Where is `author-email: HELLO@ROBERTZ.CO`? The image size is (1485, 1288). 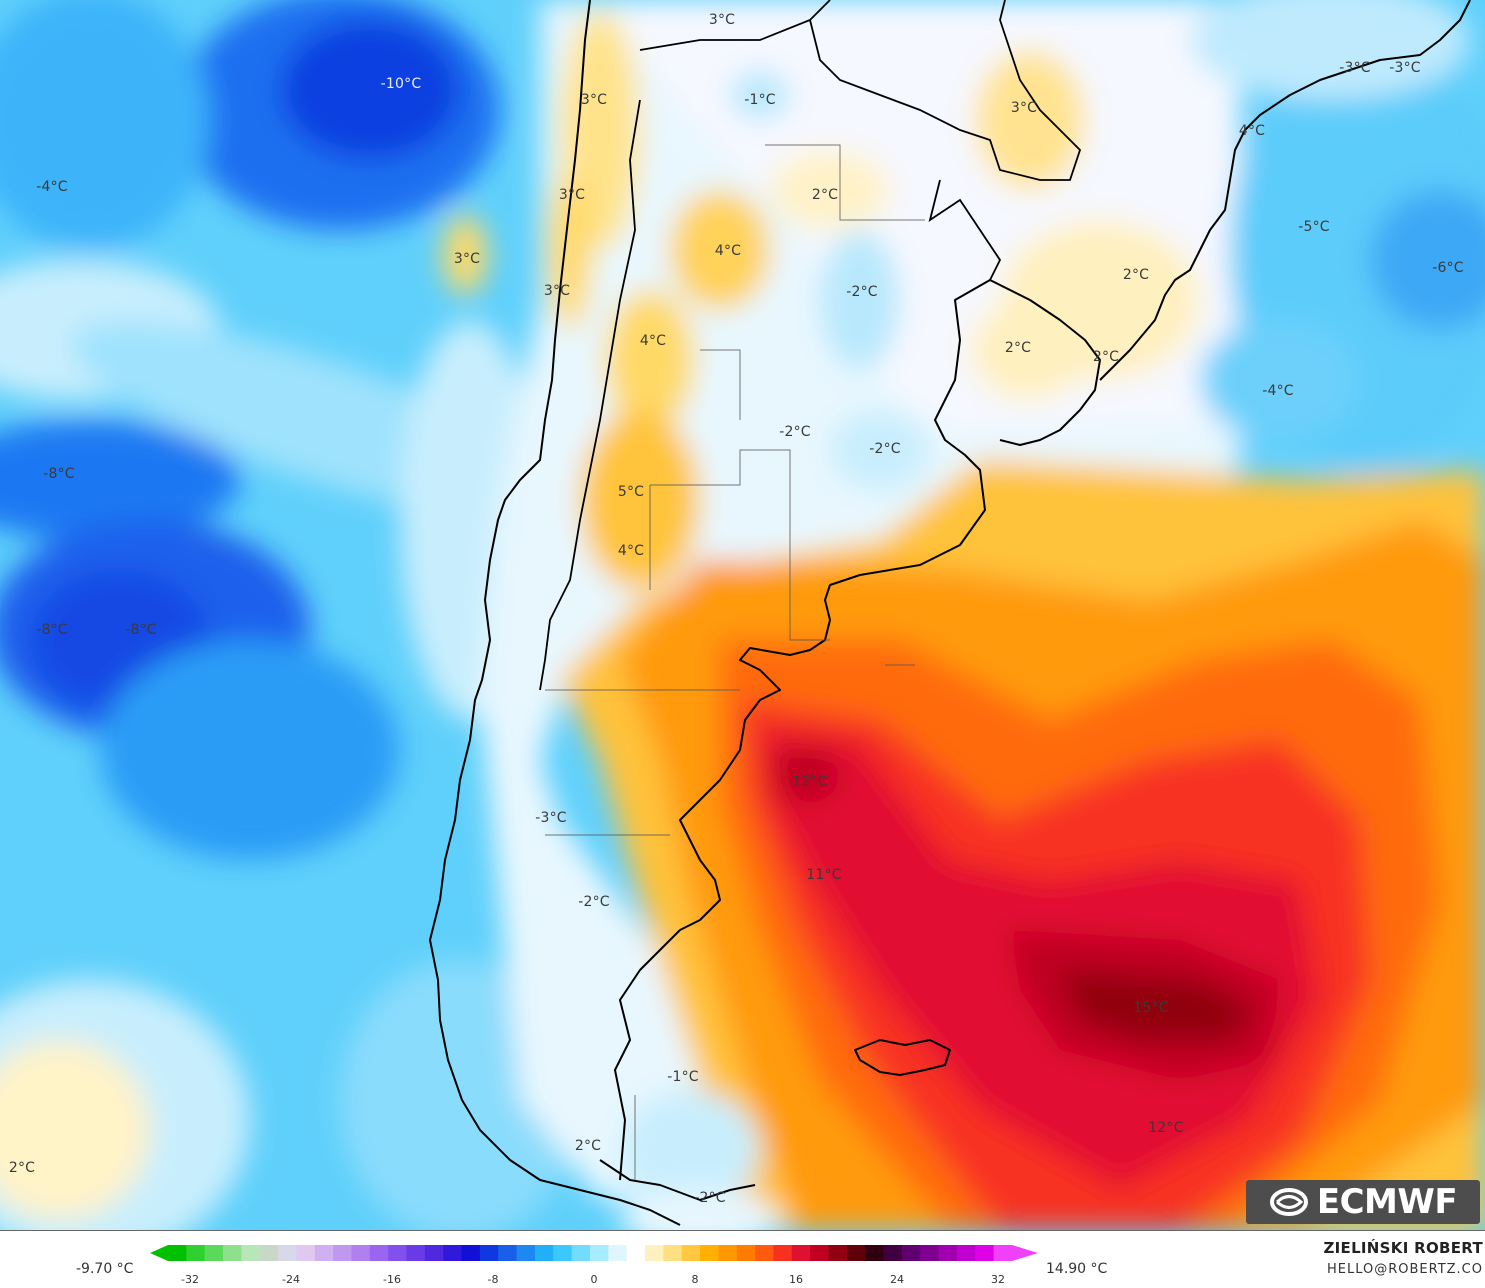 author-email: HELLO@ROBERTZ.CO is located at coordinates (1404, 1269).